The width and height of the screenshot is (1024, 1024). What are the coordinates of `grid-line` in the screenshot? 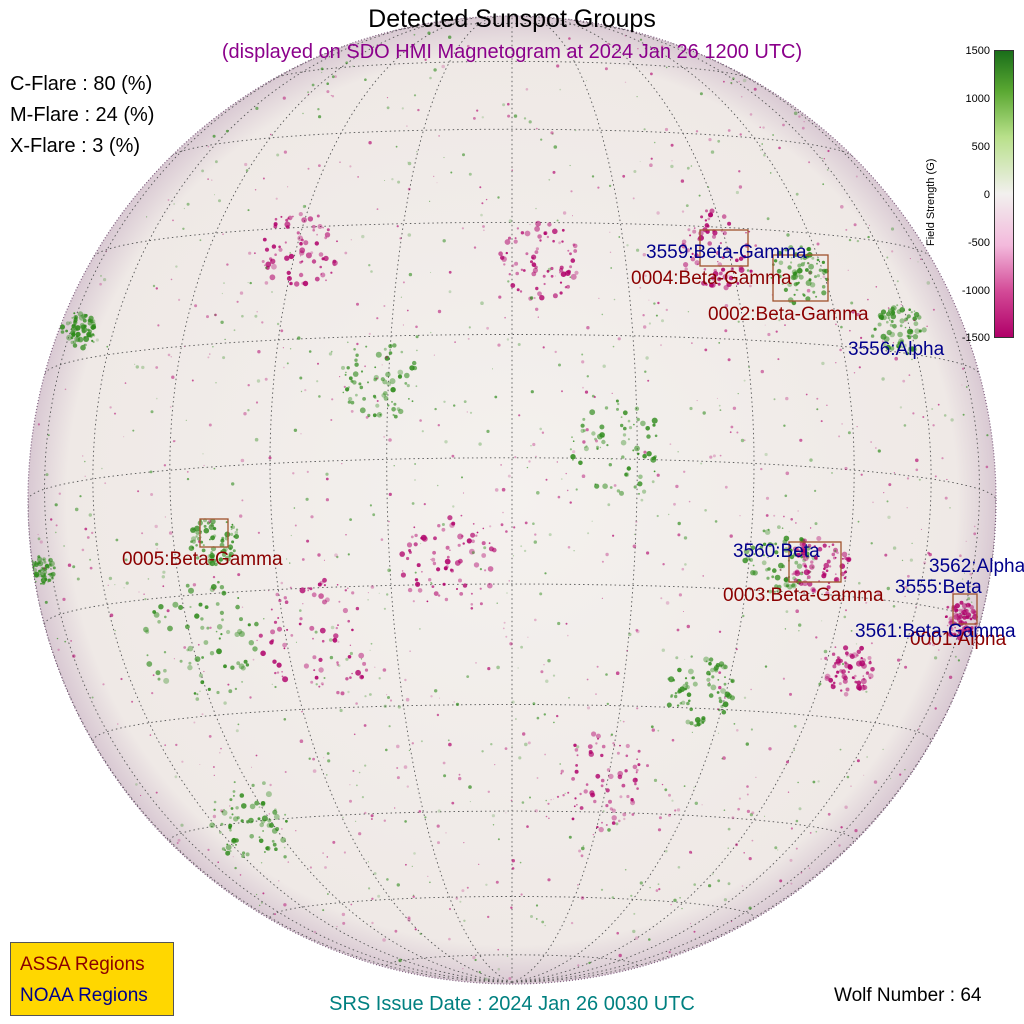 It's located at (574, 499).